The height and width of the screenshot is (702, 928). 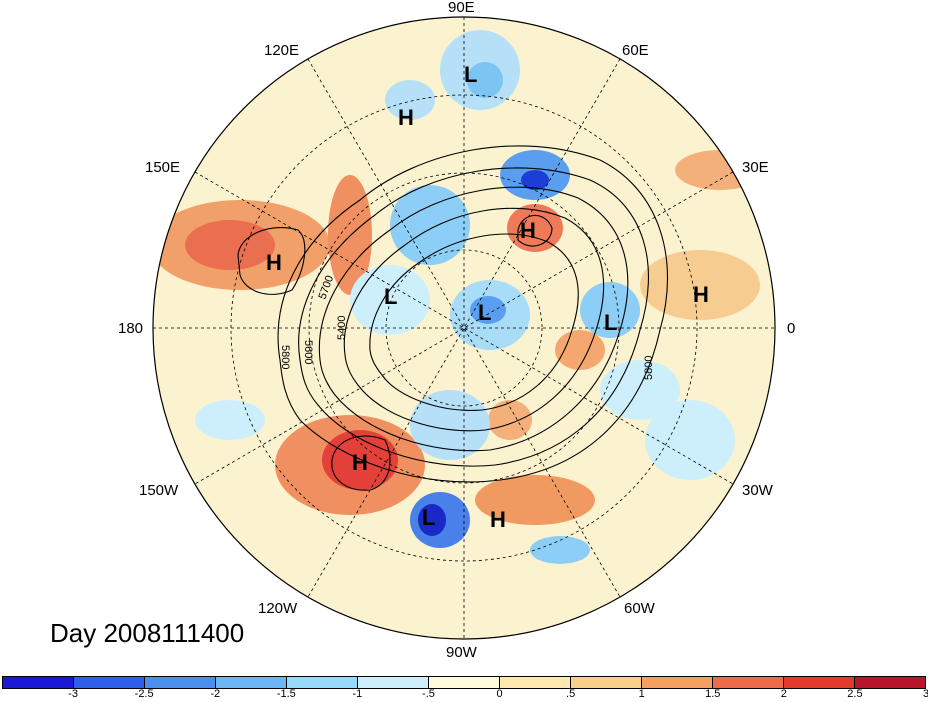 What do you see at coordinates (73, 694) in the screenshot?
I see `colorbar-tick-label: -3` at bounding box center [73, 694].